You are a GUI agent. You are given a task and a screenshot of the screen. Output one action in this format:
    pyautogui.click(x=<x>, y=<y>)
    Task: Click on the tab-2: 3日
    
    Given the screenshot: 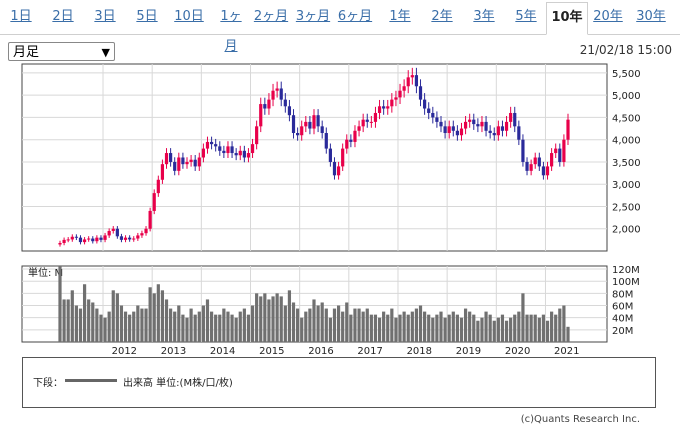 What is the action you would take?
    pyautogui.click(x=105, y=16)
    